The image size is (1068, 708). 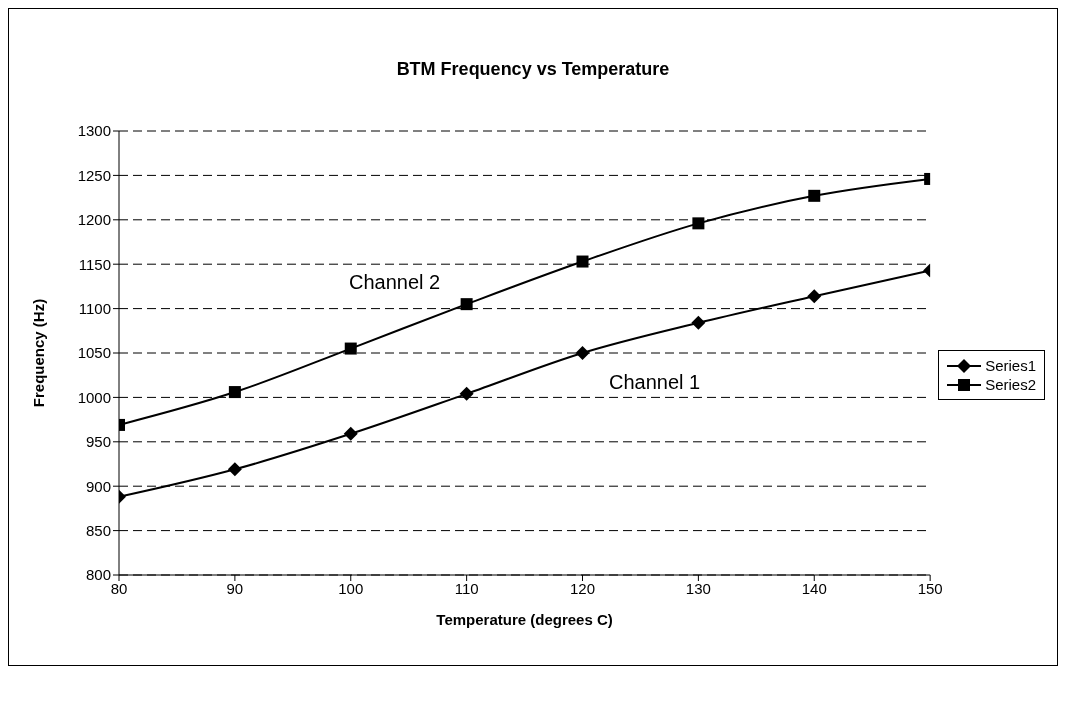 I want to click on x-tick-label: 130, so click(x=698, y=588).